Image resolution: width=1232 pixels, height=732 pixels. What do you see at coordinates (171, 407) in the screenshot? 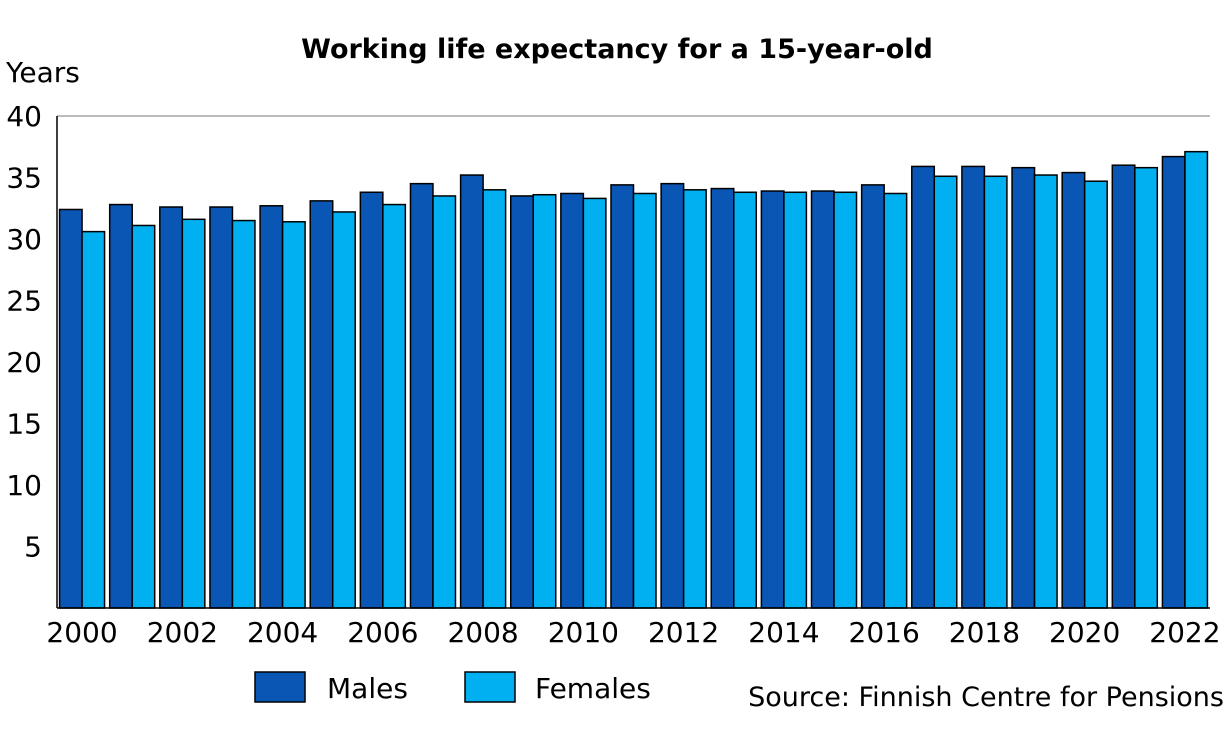
I see `bar-males-2002` at bounding box center [171, 407].